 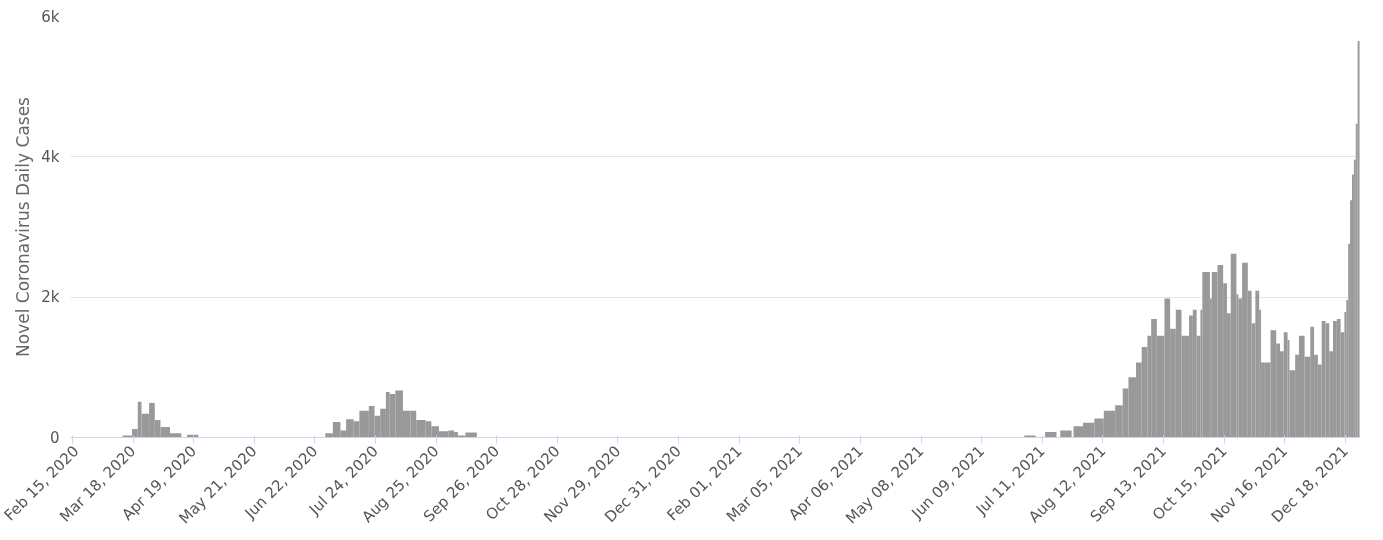 I want to click on y-tick-label: 6k, so click(x=50, y=16).